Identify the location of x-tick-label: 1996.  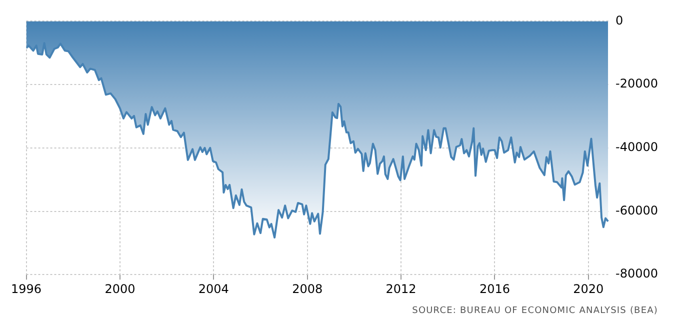
(26, 289).